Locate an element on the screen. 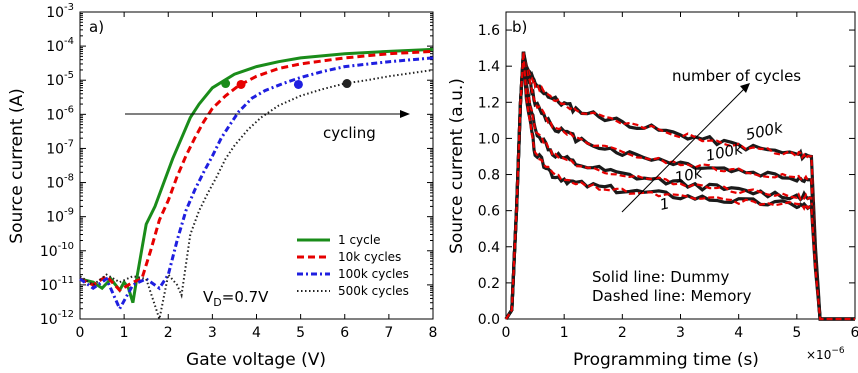  a-xtick-label: 5 is located at coordinates (300, 333).